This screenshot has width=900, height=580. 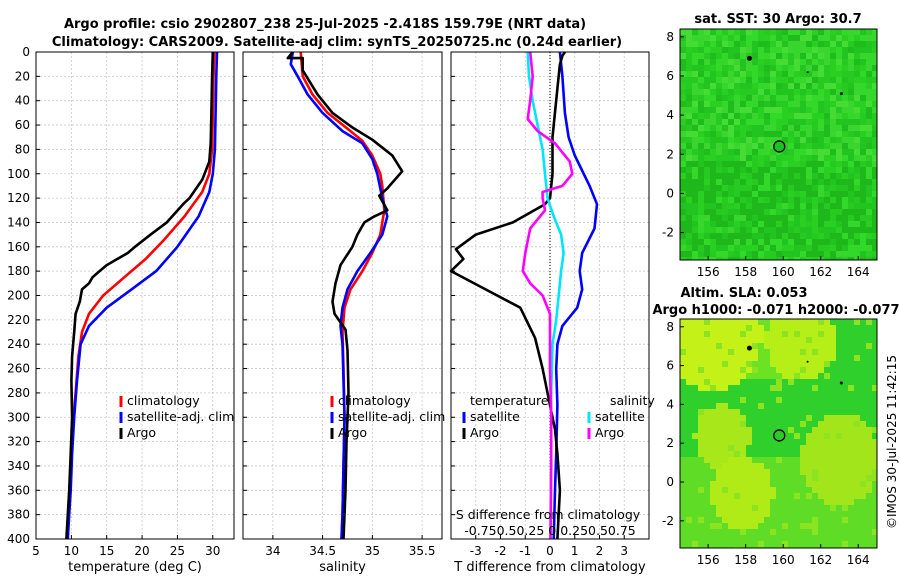 I want to click on legend-label: satellite-adj. clim, so click(x=180, y=416).